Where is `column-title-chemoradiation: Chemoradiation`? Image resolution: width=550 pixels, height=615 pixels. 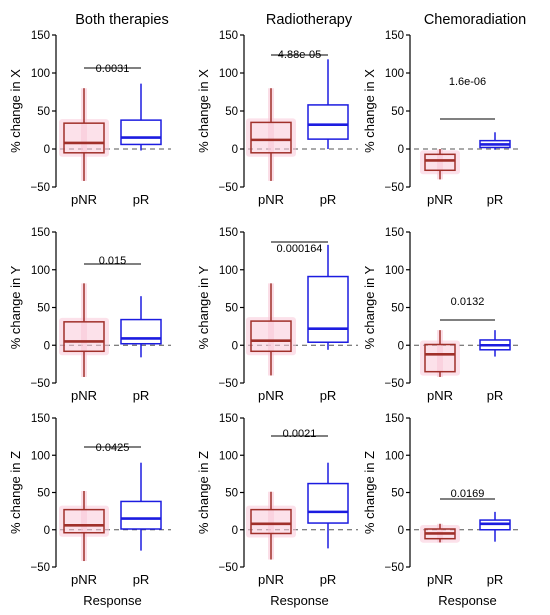
column-title-chemoradiation: Chemoradiation is located at coordinates (475, 20).